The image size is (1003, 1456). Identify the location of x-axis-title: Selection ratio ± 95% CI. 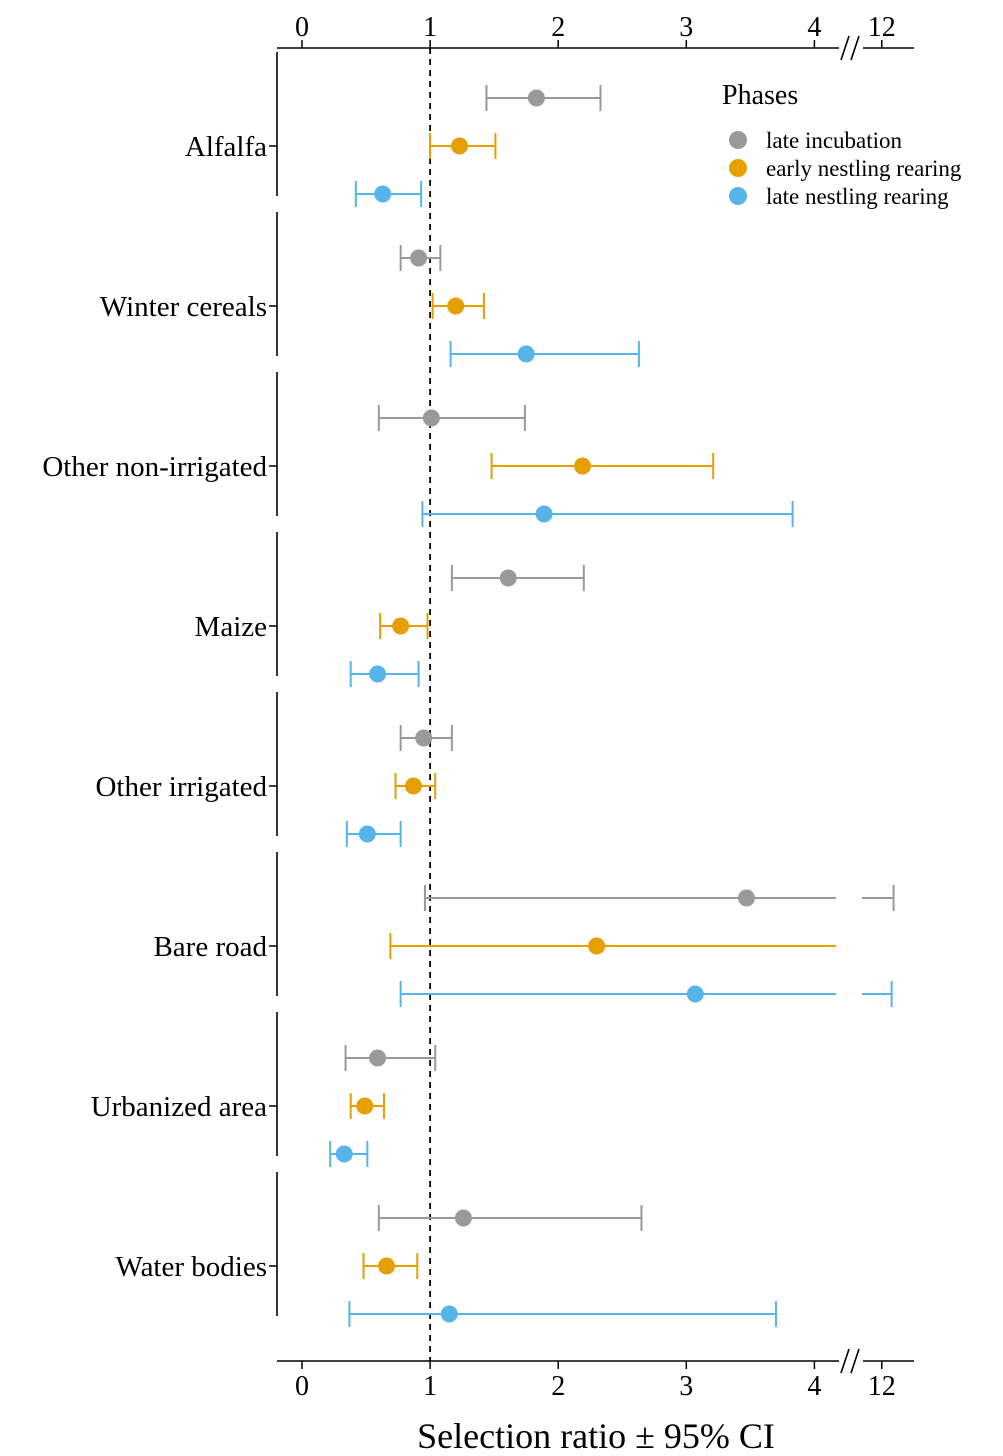
(596, 1436).